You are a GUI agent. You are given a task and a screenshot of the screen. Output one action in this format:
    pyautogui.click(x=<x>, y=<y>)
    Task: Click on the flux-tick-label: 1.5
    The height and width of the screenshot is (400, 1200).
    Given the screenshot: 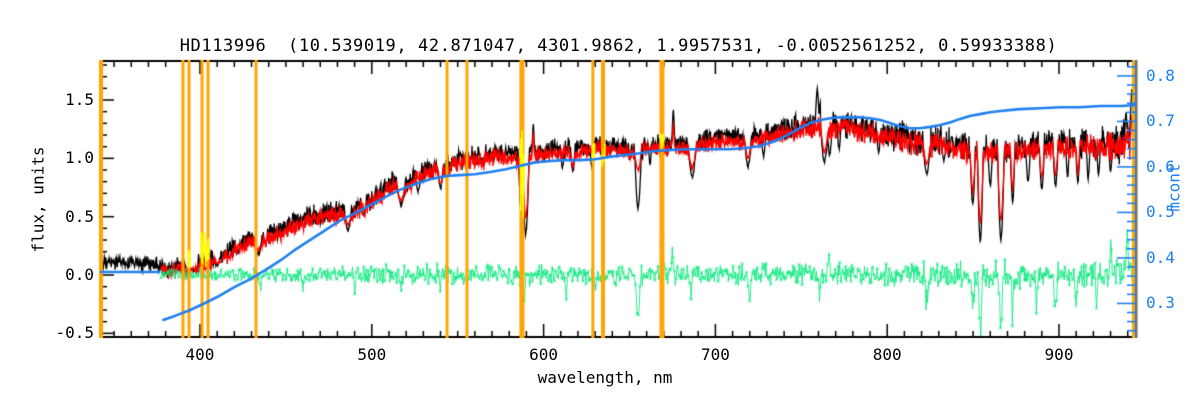 What is the action you would take?
    pyautogui.click(x=79, y=99)
    